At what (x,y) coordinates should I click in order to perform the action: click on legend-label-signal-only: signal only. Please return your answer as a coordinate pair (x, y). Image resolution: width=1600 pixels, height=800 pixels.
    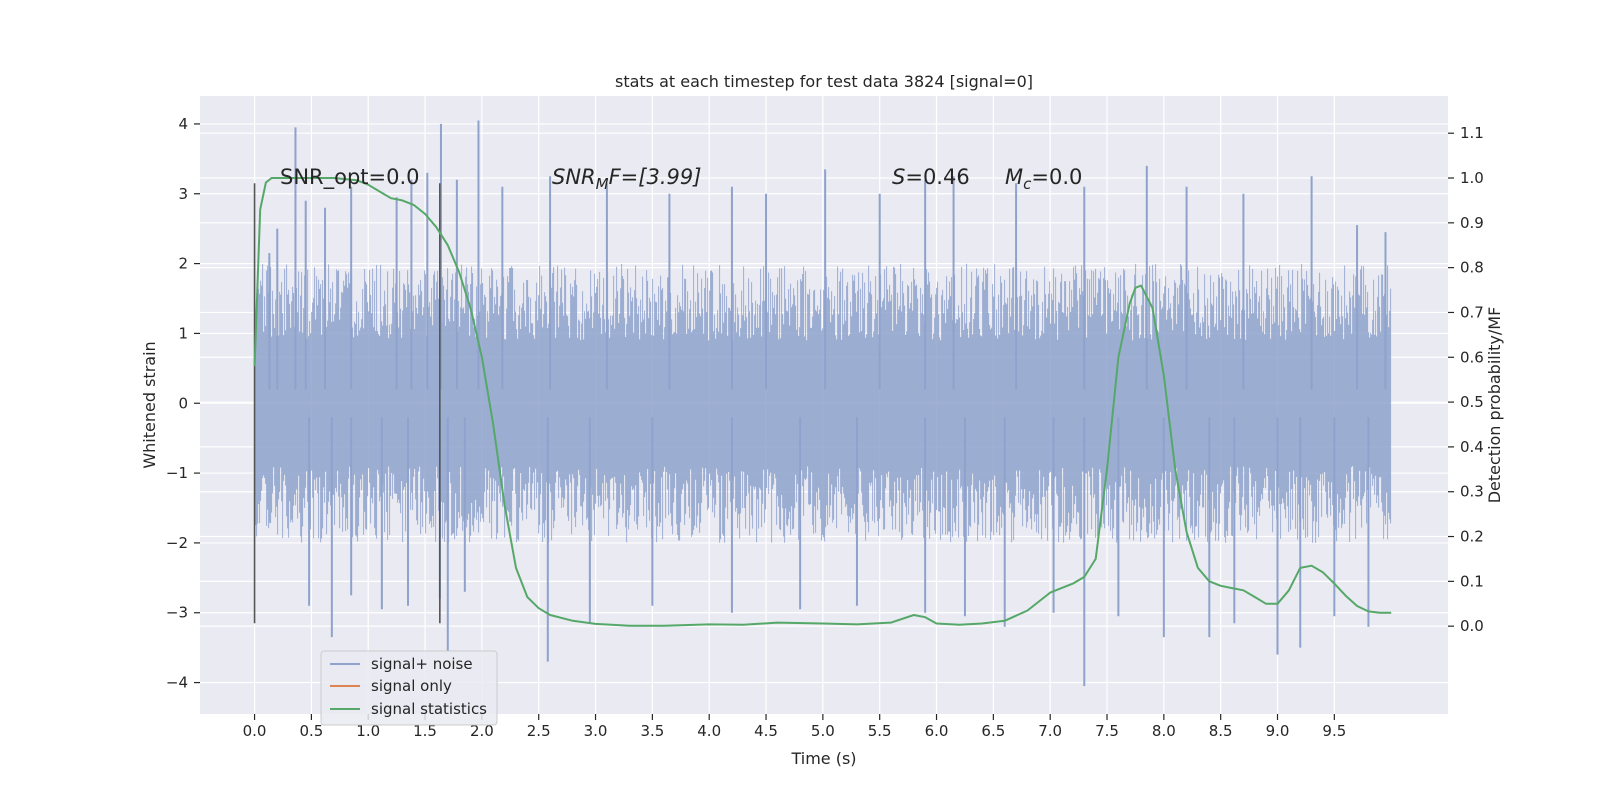
    Looking at the image, I should click on (411, 686).